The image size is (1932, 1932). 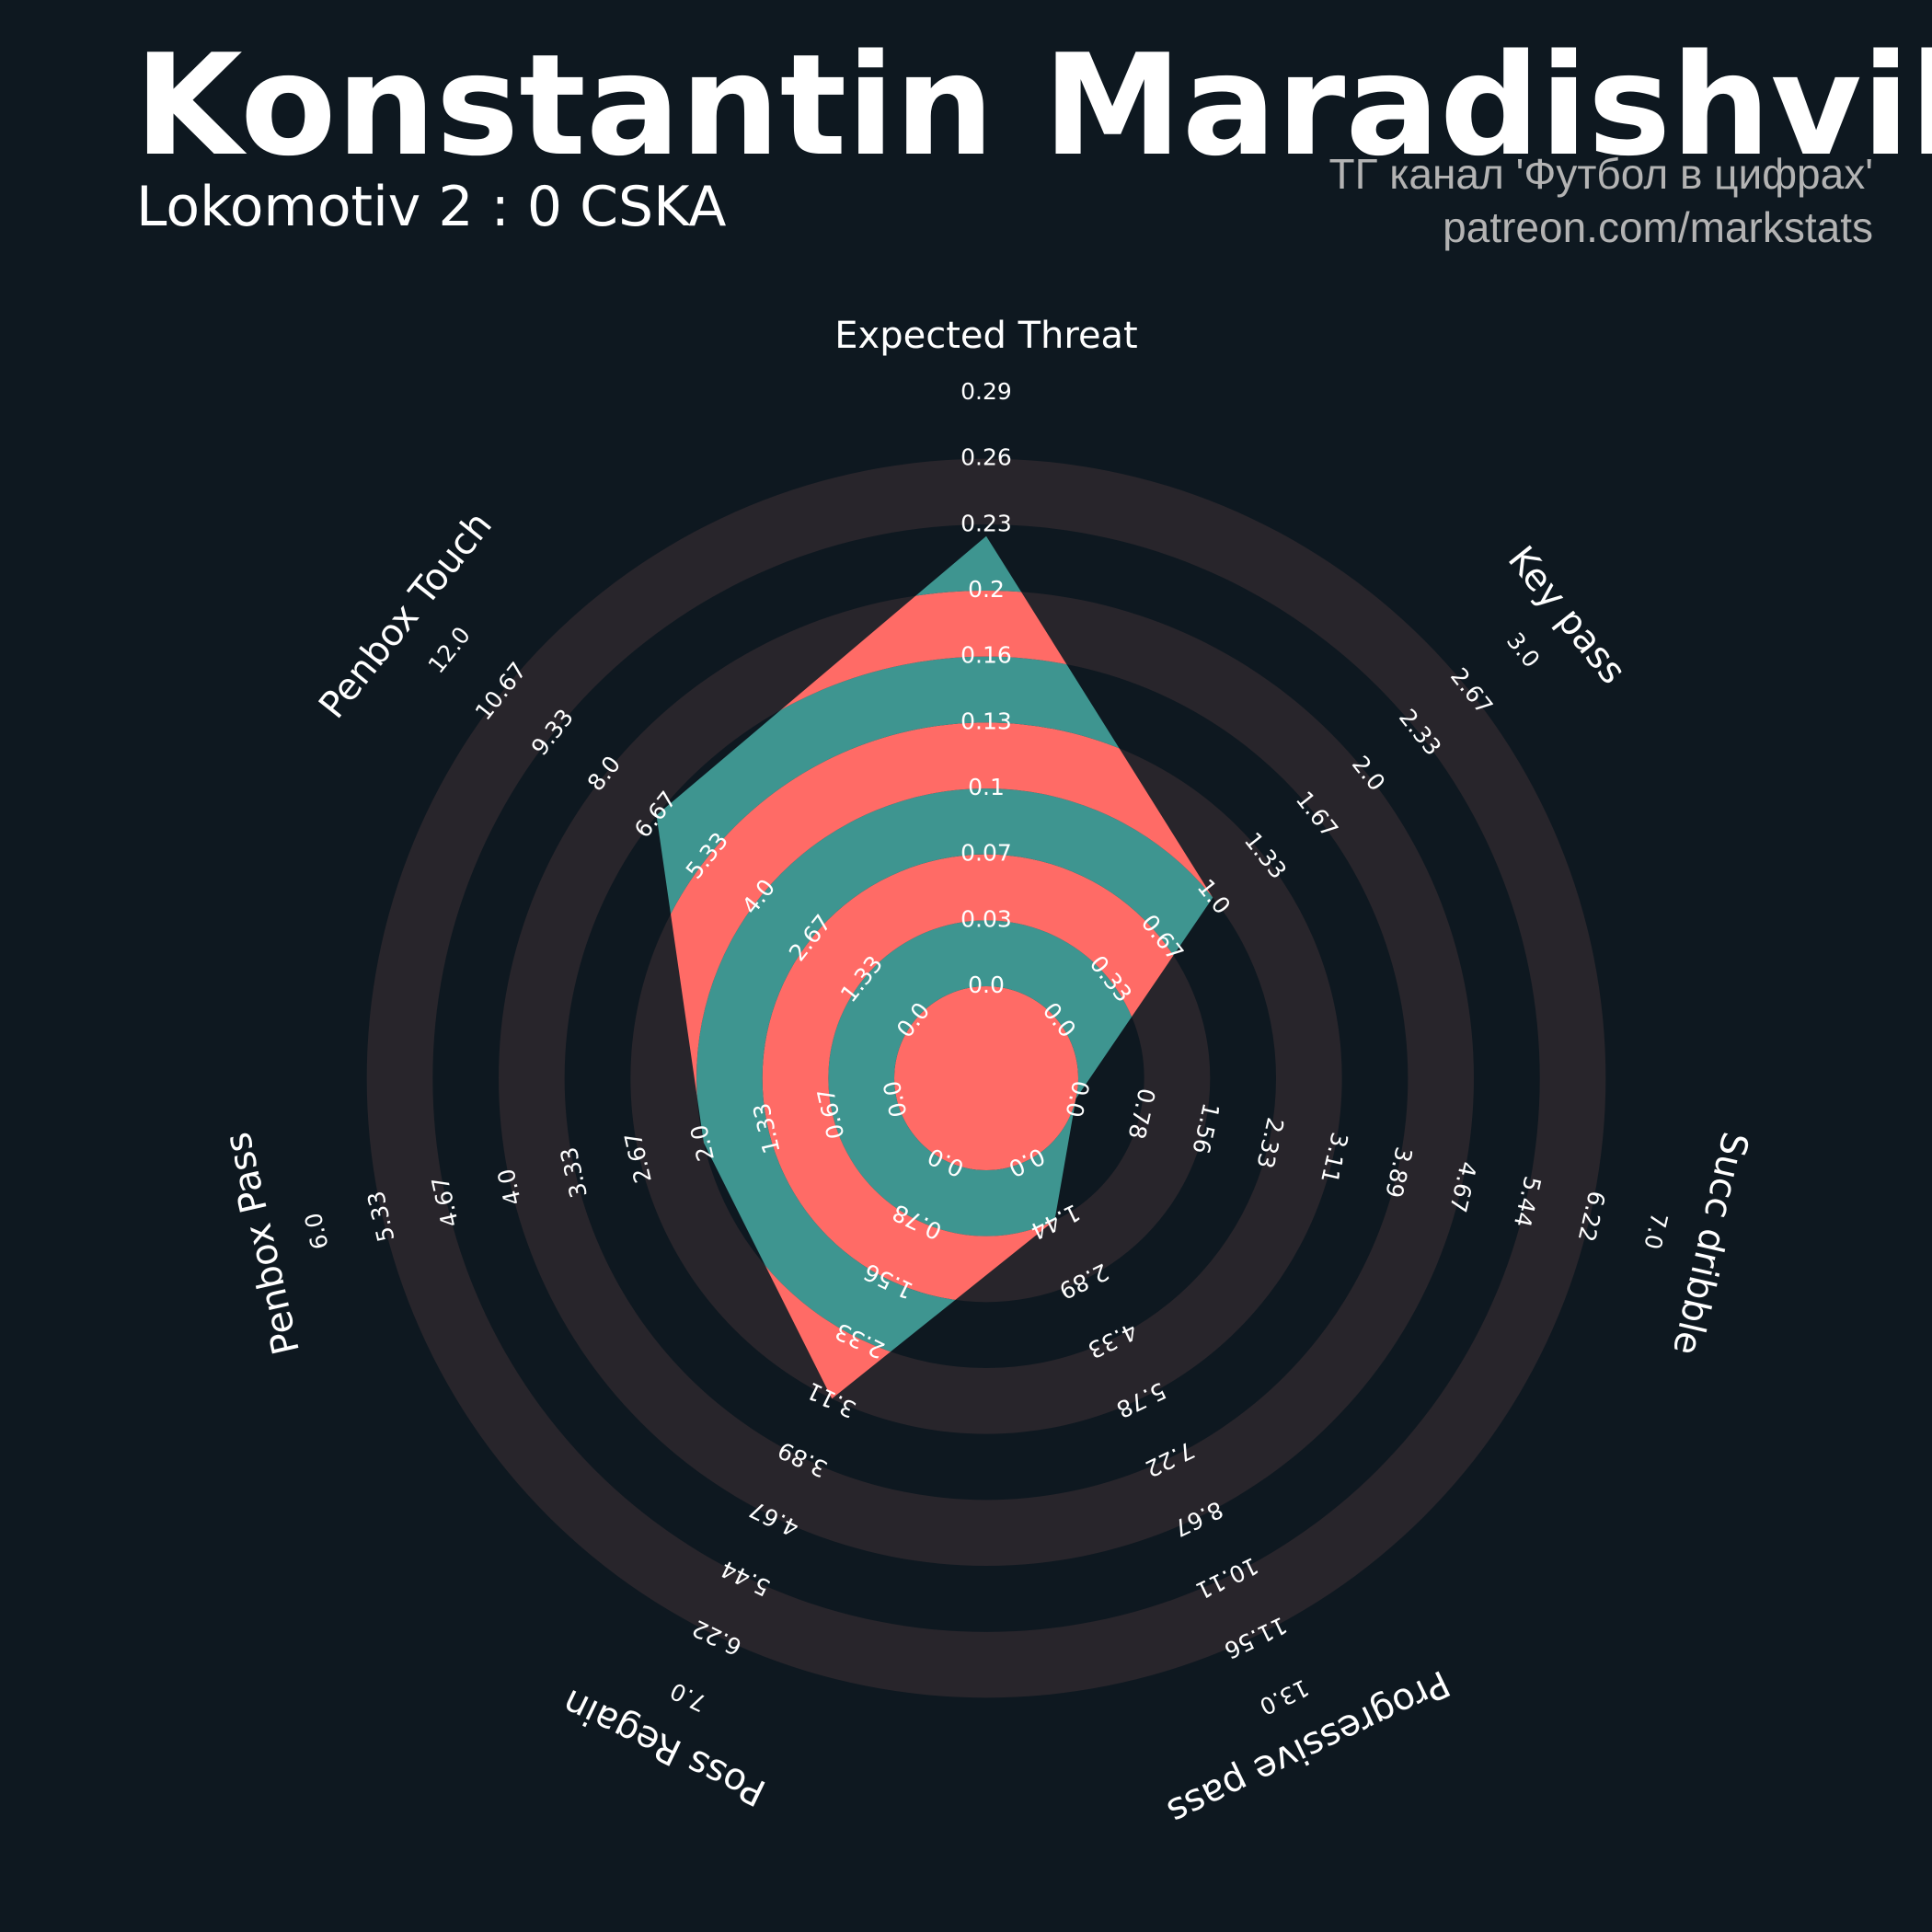 I want to click on radar-param-label: Penbox Pass, so click(x=262, y=1243).